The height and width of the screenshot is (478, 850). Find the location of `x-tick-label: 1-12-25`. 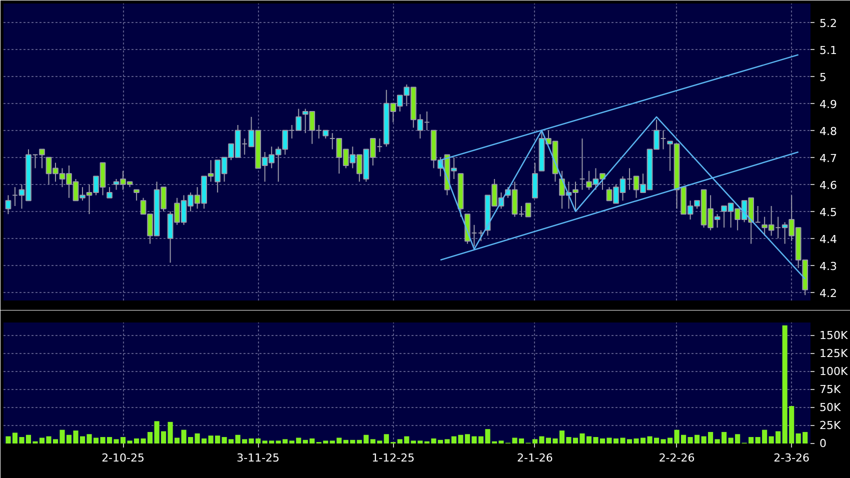

x-tick-label: 1-12-25 is located at coordinates (393, 458).